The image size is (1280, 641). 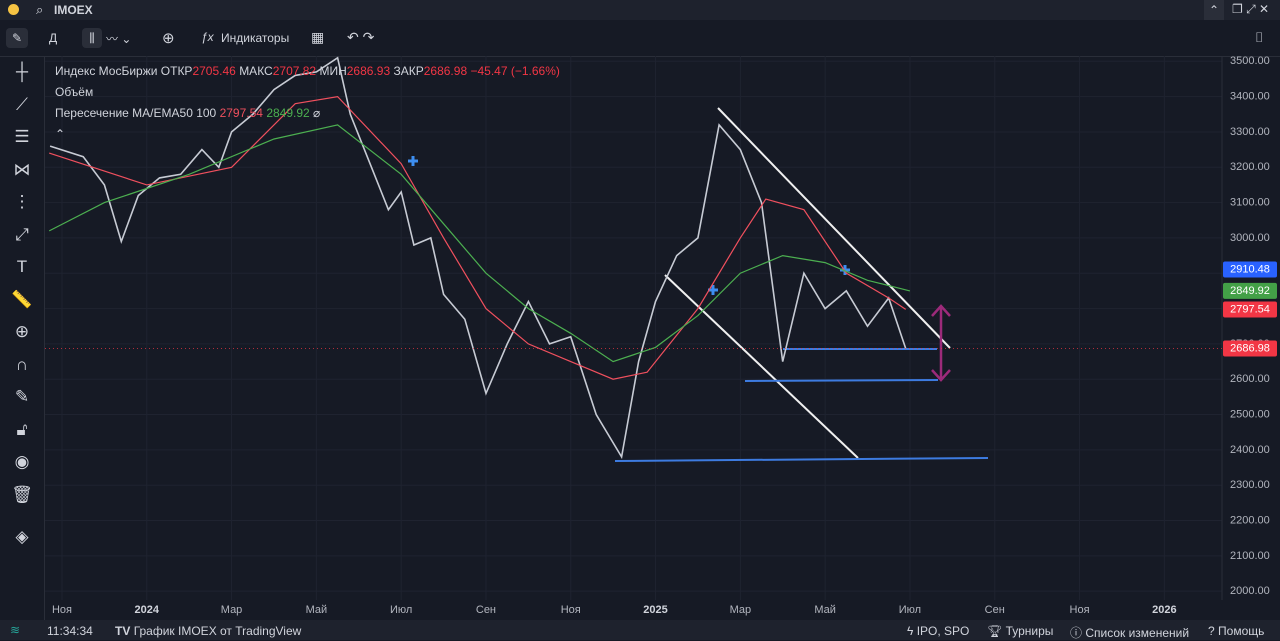 I want to click on indicators-btn: Индикаторы, so click(x=255, y=38).